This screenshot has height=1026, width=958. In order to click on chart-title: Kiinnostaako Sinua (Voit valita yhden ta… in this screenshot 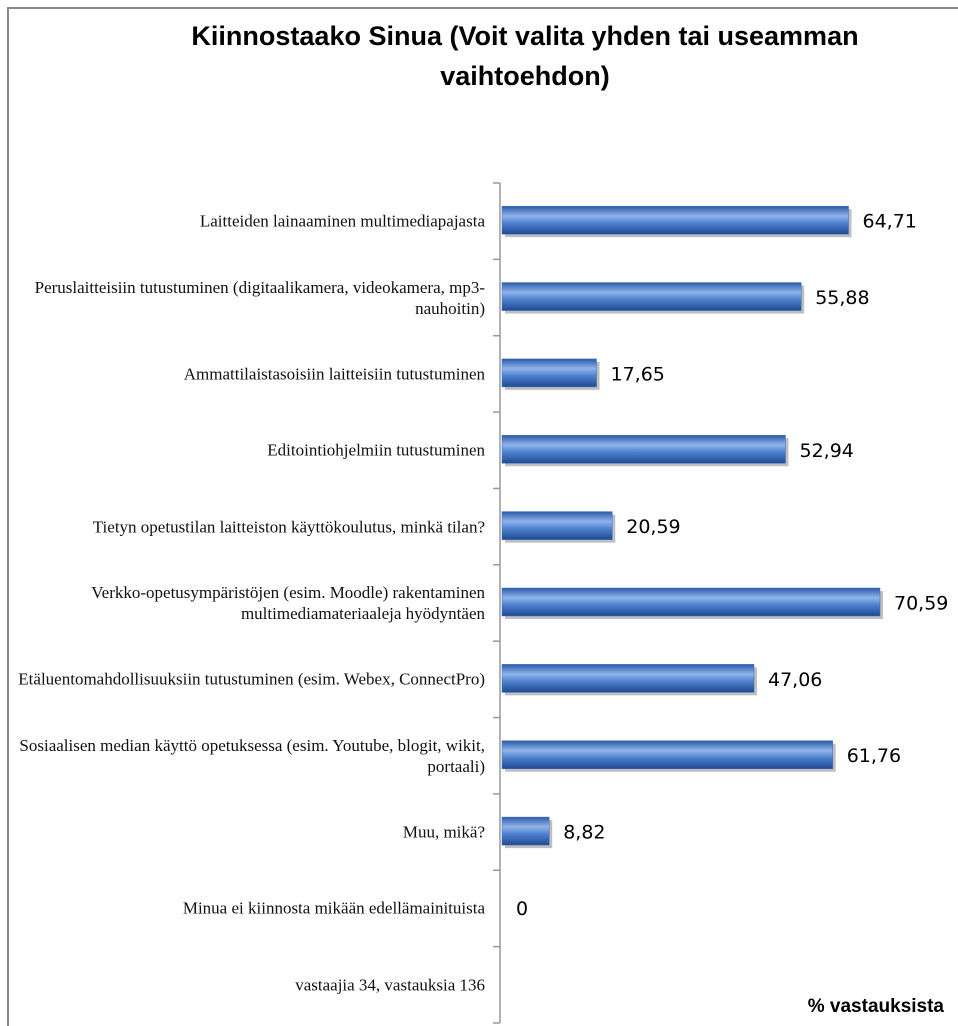, I will do `click(525, 56)`.